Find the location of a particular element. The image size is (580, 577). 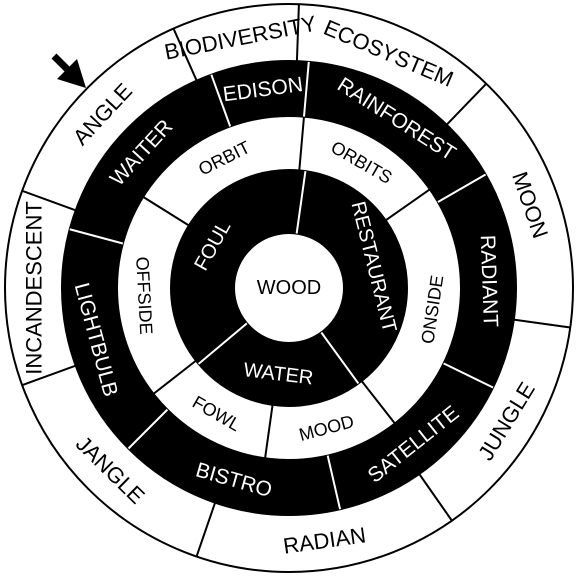

center-circle is located at coordinates (289, 288).